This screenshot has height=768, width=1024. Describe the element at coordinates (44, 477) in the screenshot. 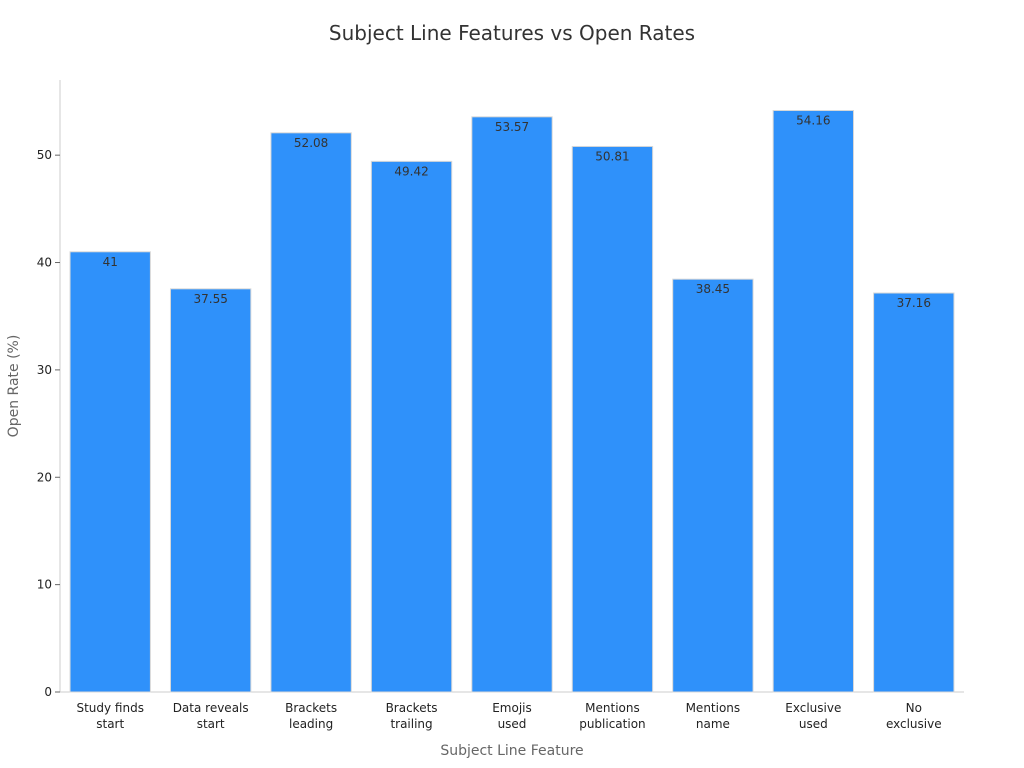

I see `y-tick-label: 20` at that location.